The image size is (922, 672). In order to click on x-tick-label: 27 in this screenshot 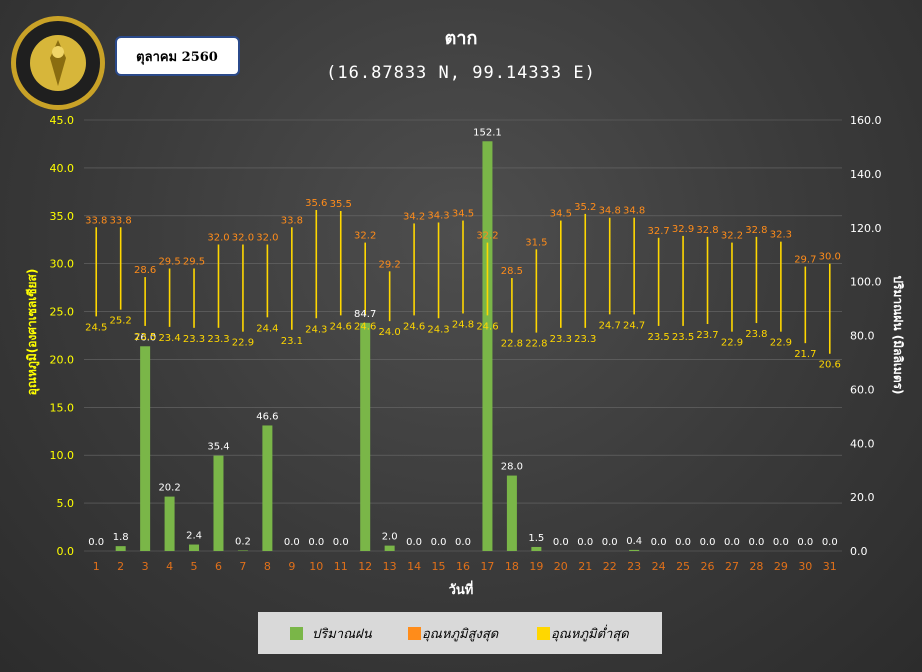, I will do `click(732, 566)`.